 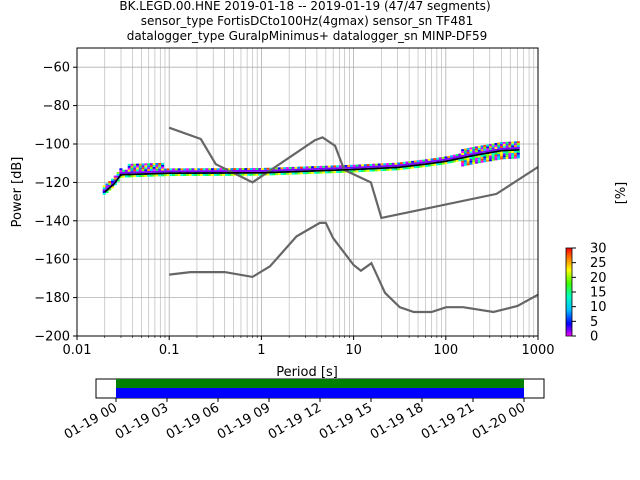 What do you see at coordinates (598, 249) in the screenshot?
I see `colorbar-tick-label: 30` at bounding box center [598, 249].